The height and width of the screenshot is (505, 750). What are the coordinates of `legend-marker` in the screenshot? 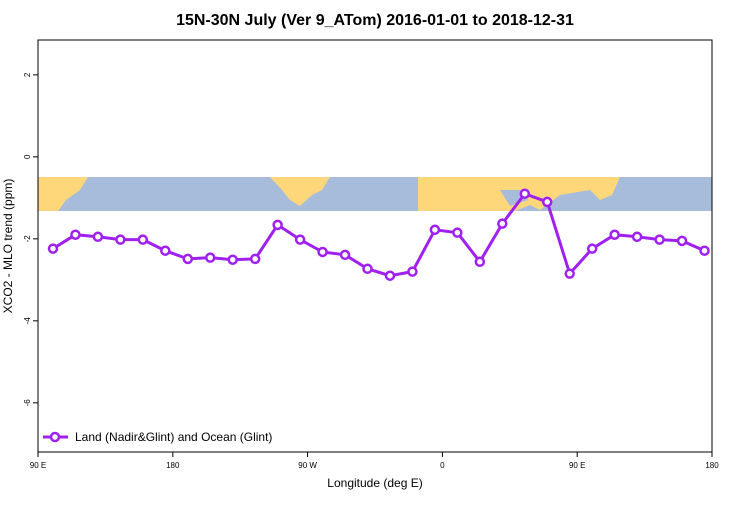 It's located at (55, 437).